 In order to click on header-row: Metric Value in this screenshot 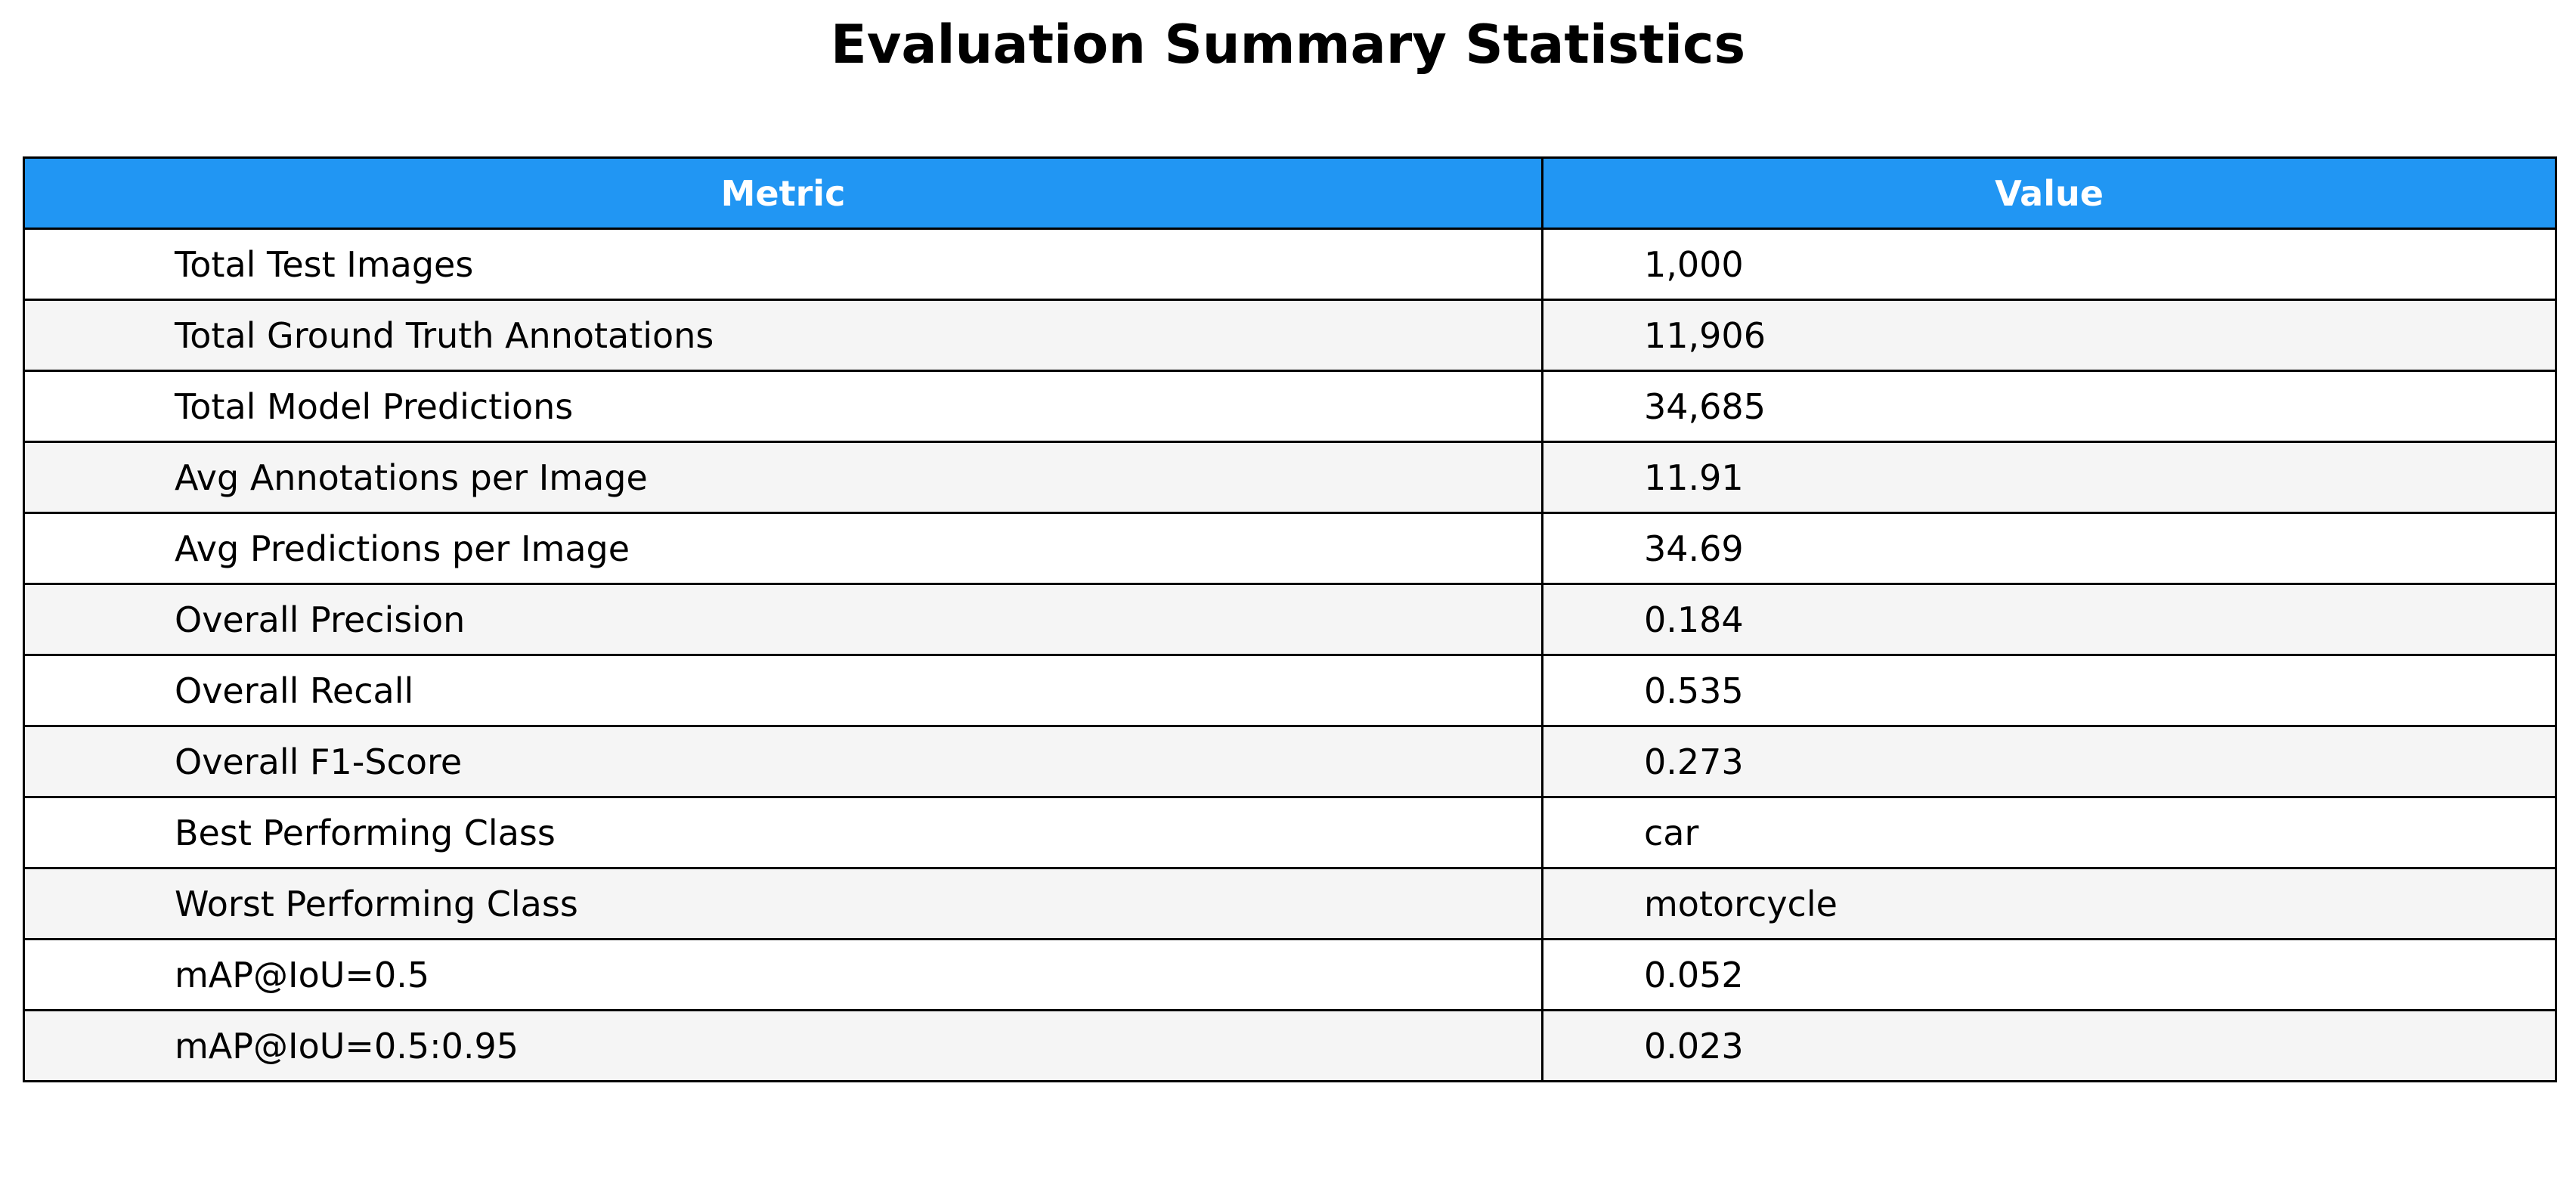, I will do `click(1290, 194)`.